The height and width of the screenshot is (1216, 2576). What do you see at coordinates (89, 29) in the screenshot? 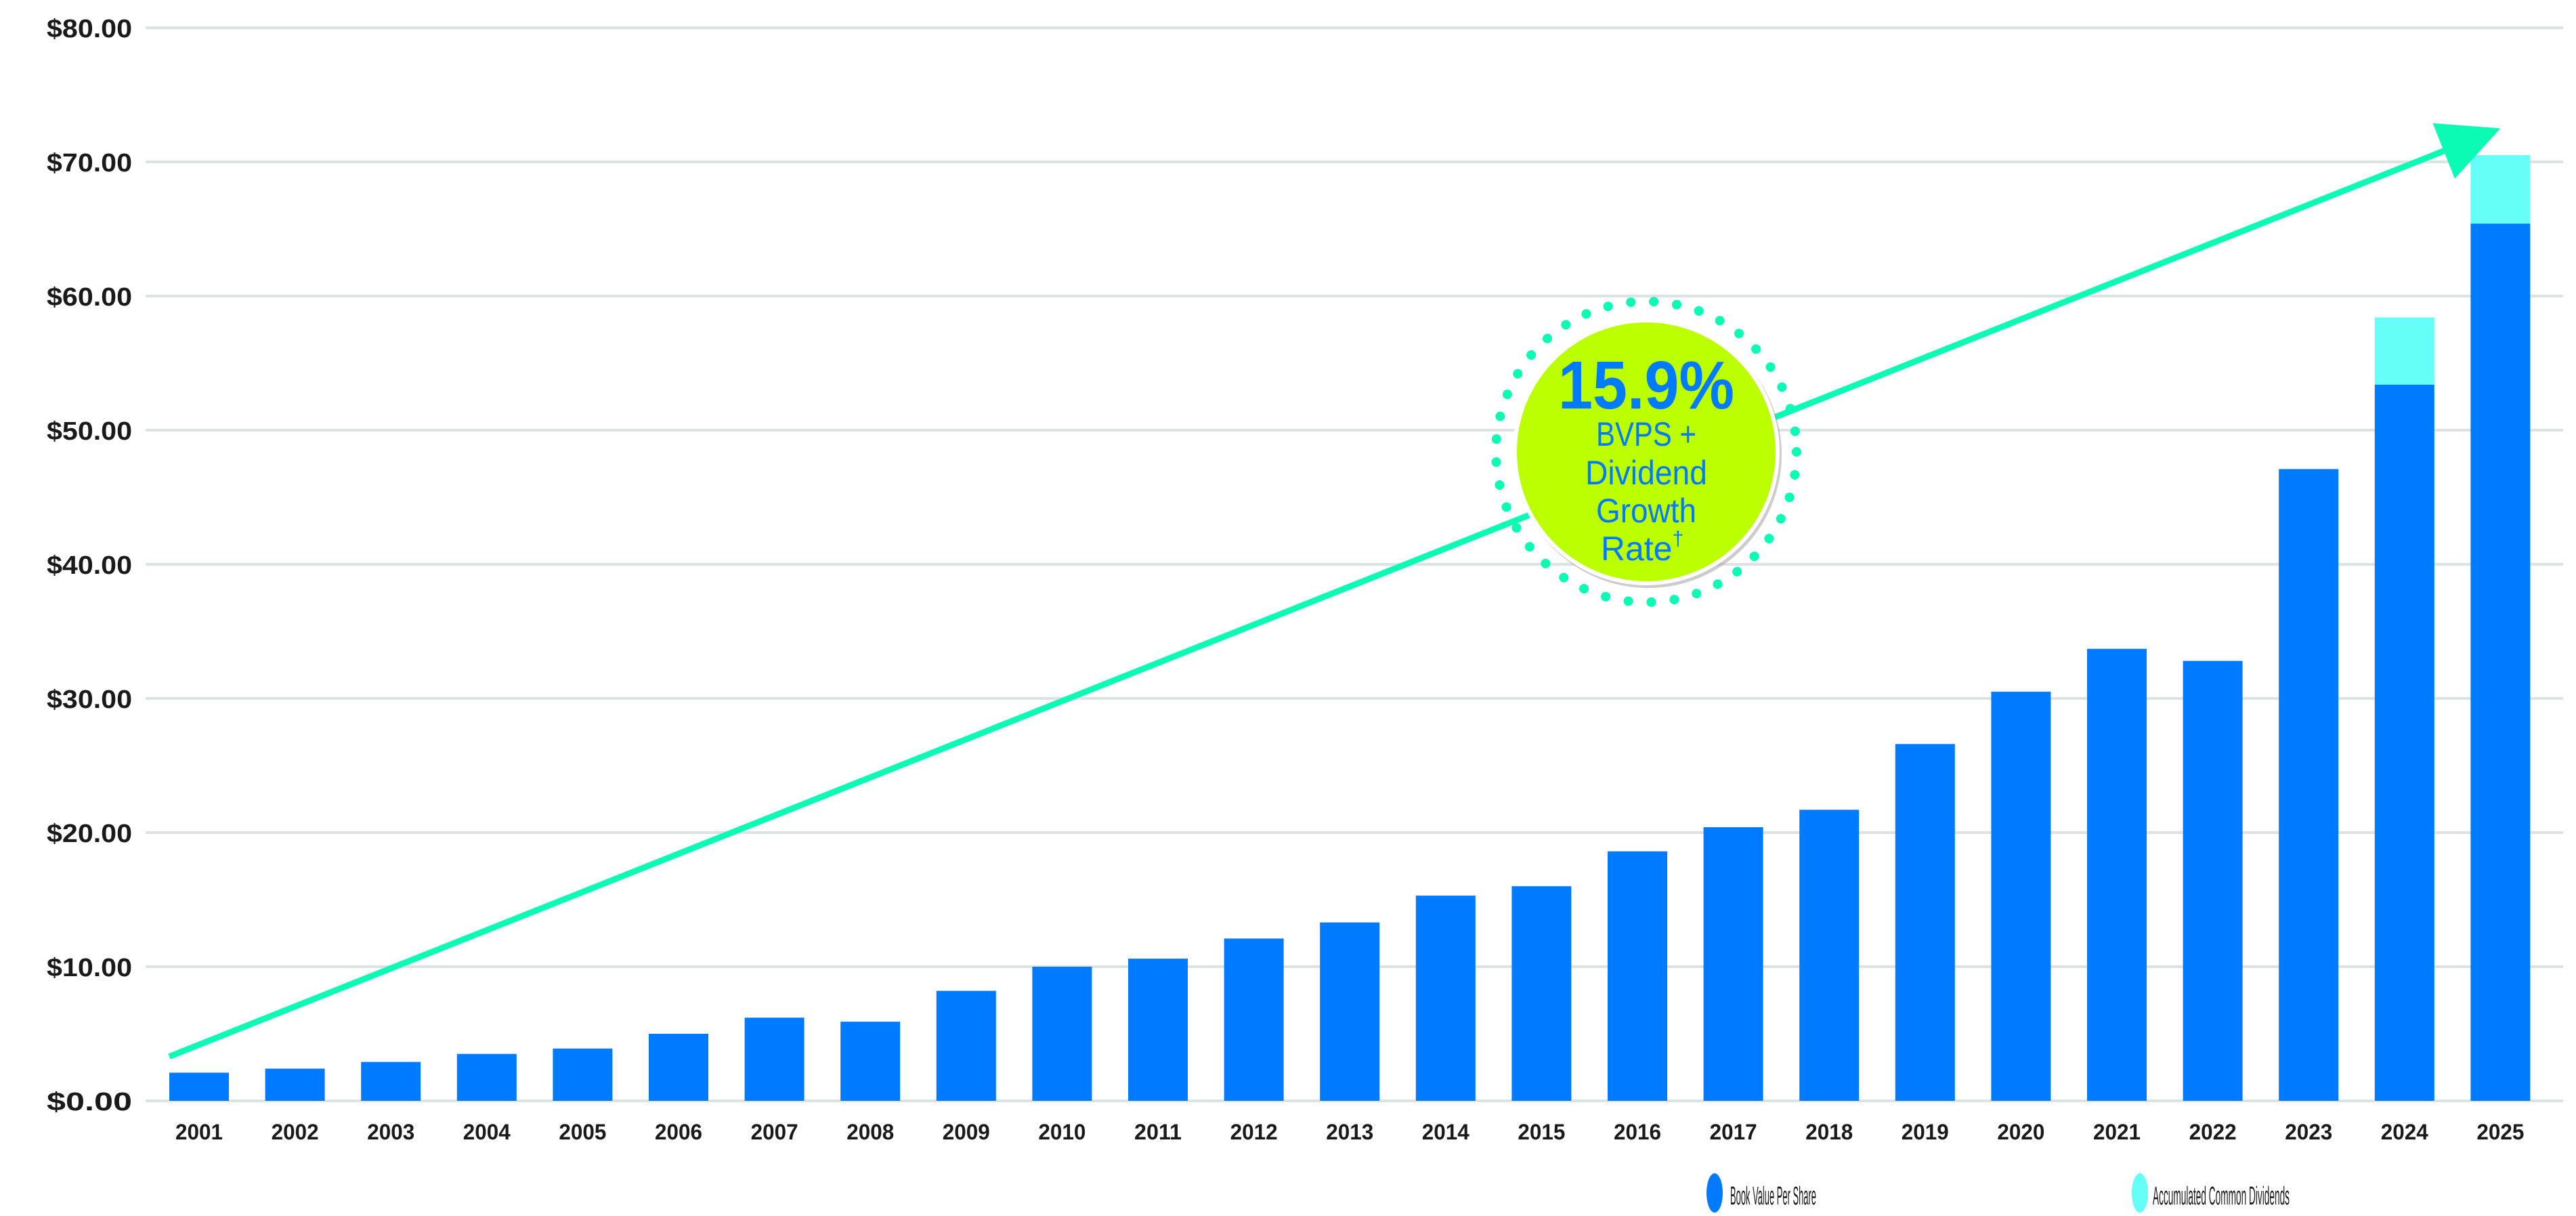
I see `y-tick-label: $80.00` at bounding box center [89, 29].